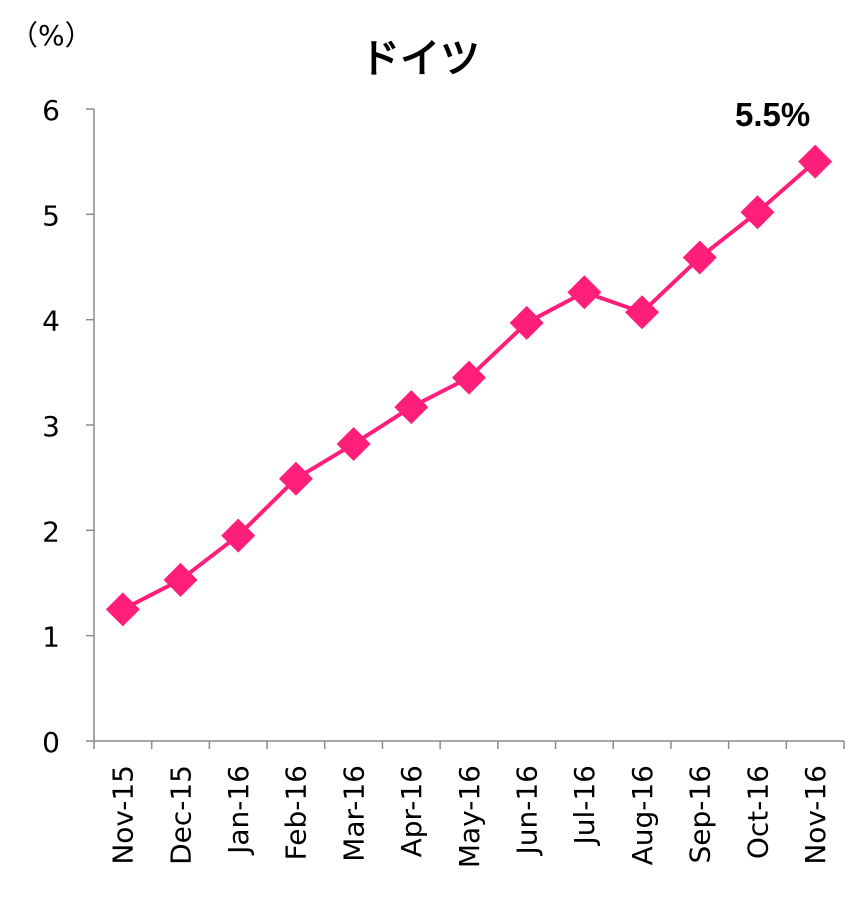 The height and width of the screenshot is (900, 865). Describe the element at coordinates (51, 531) in the screenshot. I see `y-tick-label: 2` at that location.